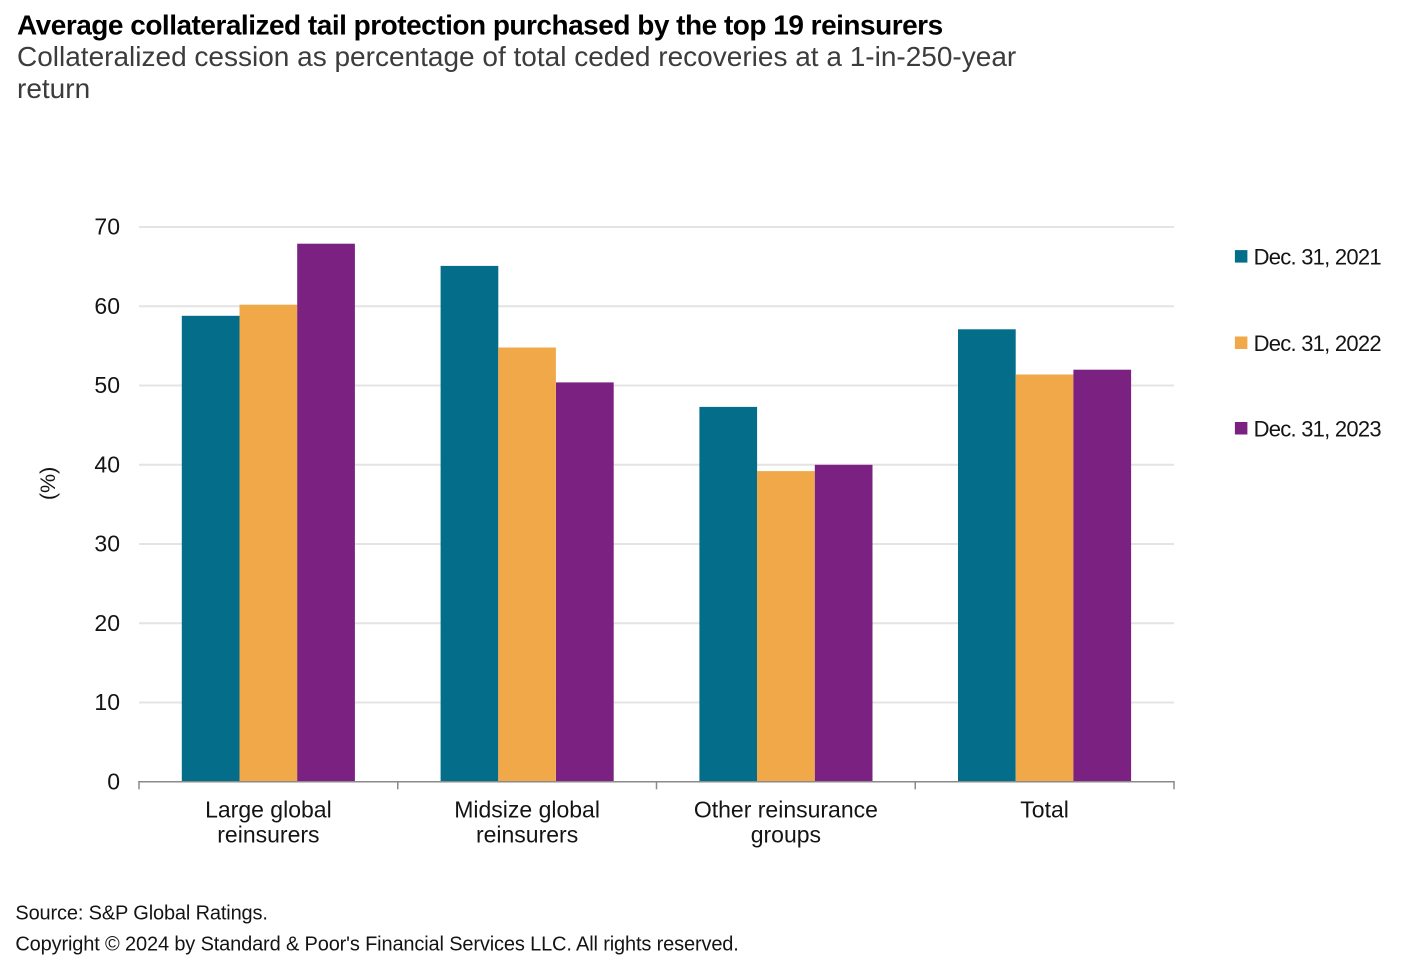 Image resolution: width=1402 pixels, height=973 pixels. What do you see at coordinates (107, 702) in the screenshot?
I see `svg-text: 10` at bounding box center [107, 702].